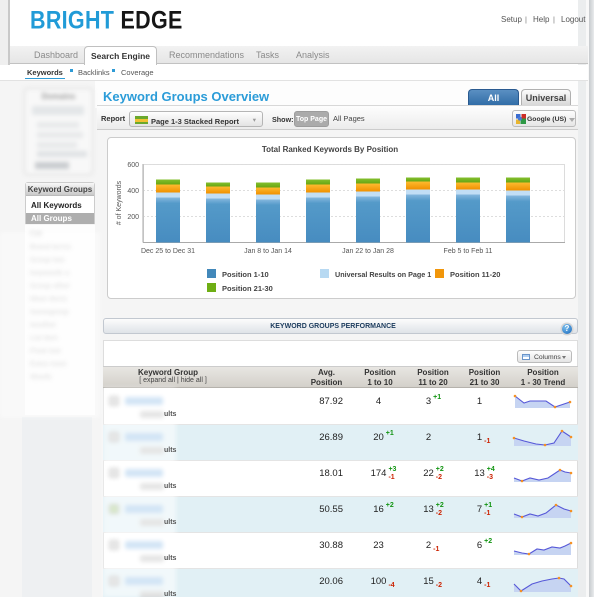 Image resolution: width=600 pixels, height=597 pixels. Describe the element at coordinates (119, 202) in the screenshot. I see `svg-text: # of Keywords` at that location.